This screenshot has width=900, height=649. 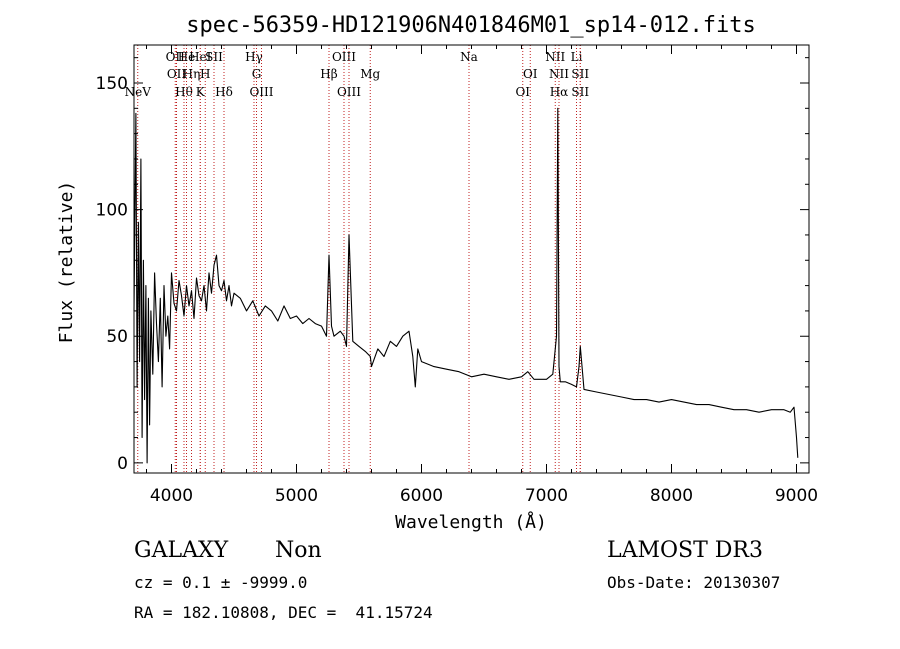 I want to click on x-tick-label: 9000, so click(x=796, y=496).